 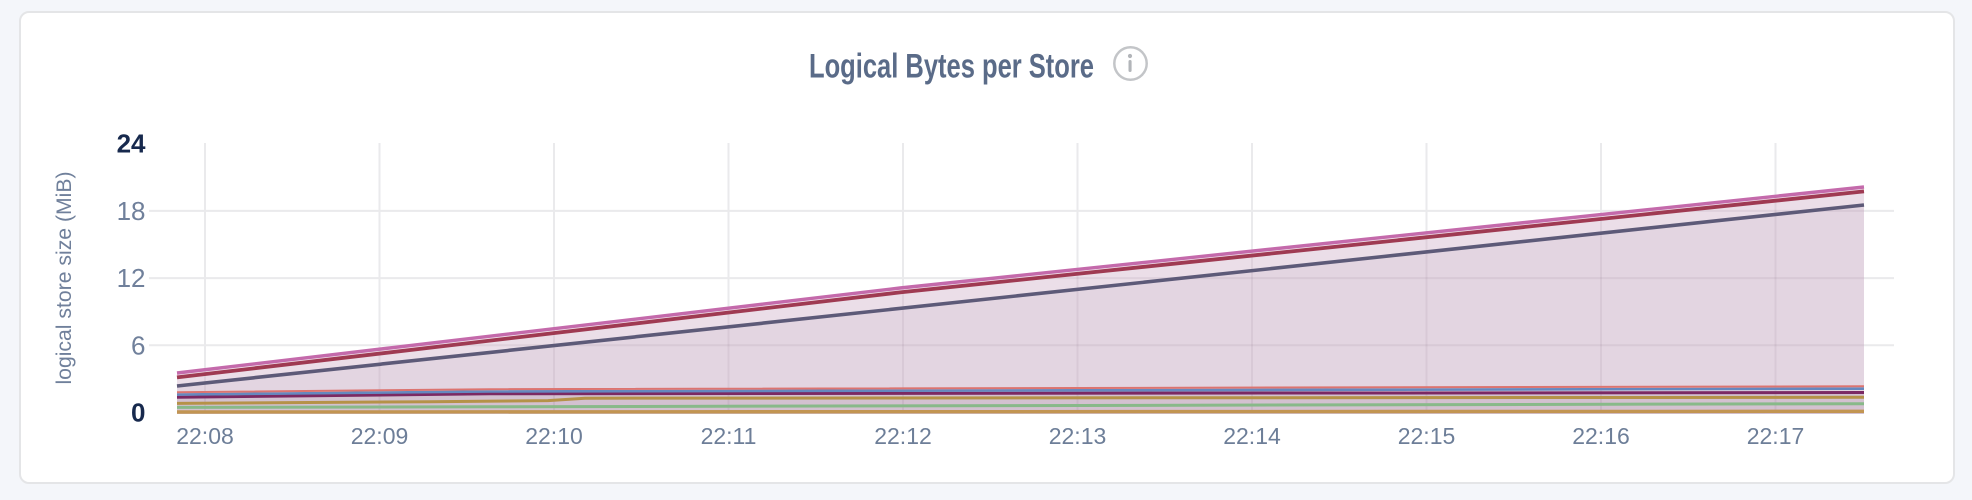 What do you see at coordinates (1078, 436) in the screenshot?
I see `svg-text: 22:13` at bounding box center [1078, 436].